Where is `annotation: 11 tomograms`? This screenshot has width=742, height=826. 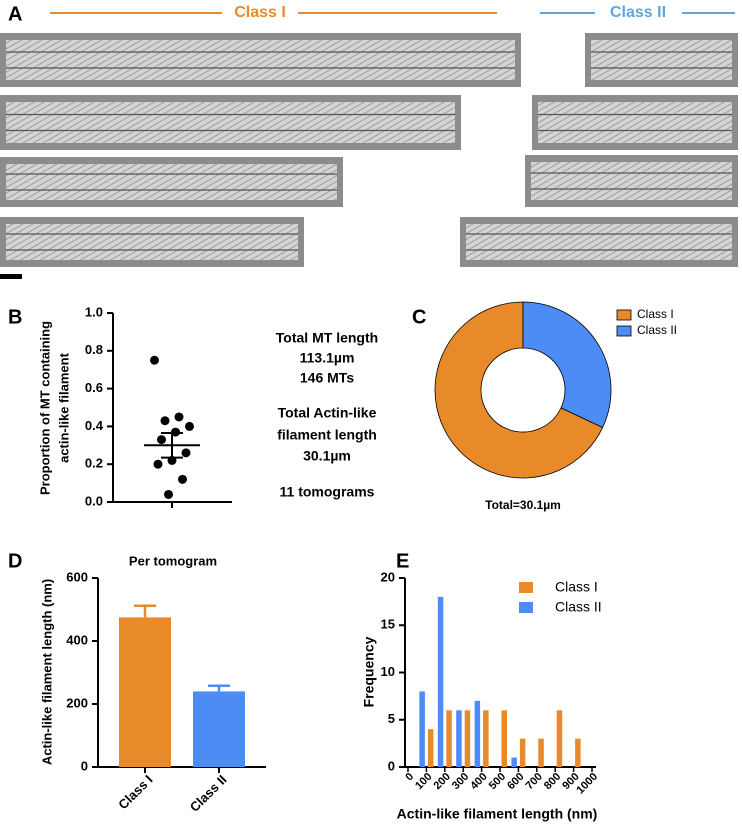 annotation: 11 tomograms is located at coordinates (327, 492).